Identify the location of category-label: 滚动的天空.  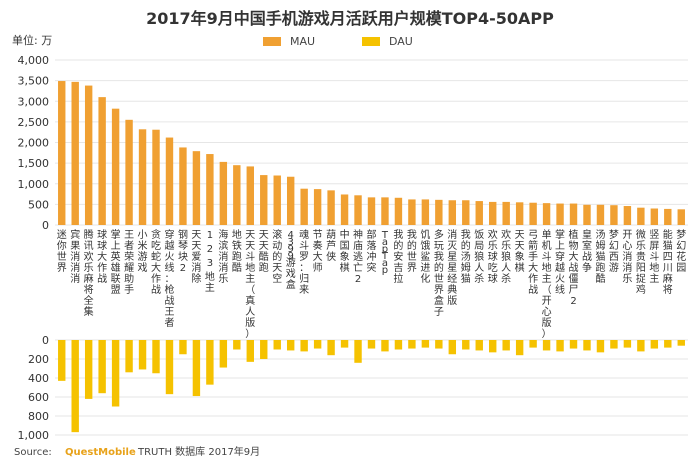
(277, 256).